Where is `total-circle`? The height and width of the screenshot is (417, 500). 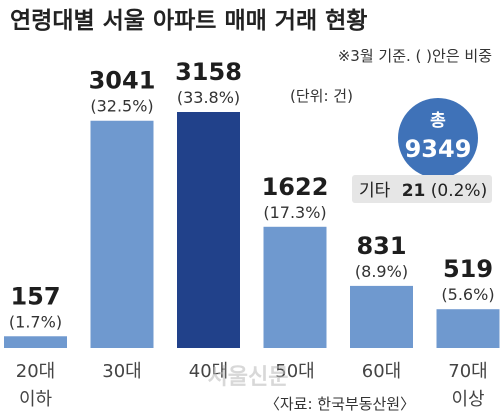 total-circle is located at coordinates (438, 138).